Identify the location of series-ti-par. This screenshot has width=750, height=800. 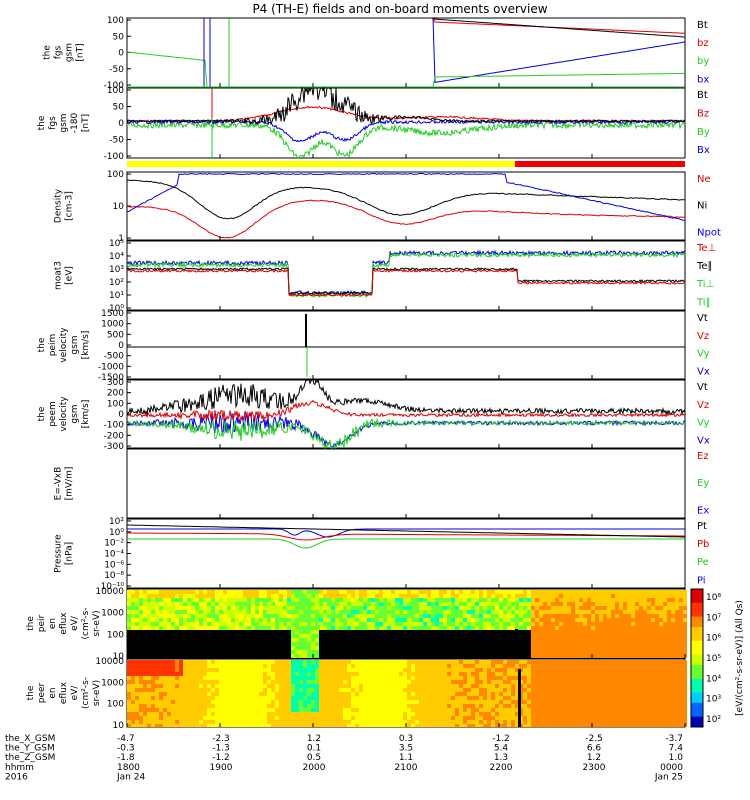
(406, 275).